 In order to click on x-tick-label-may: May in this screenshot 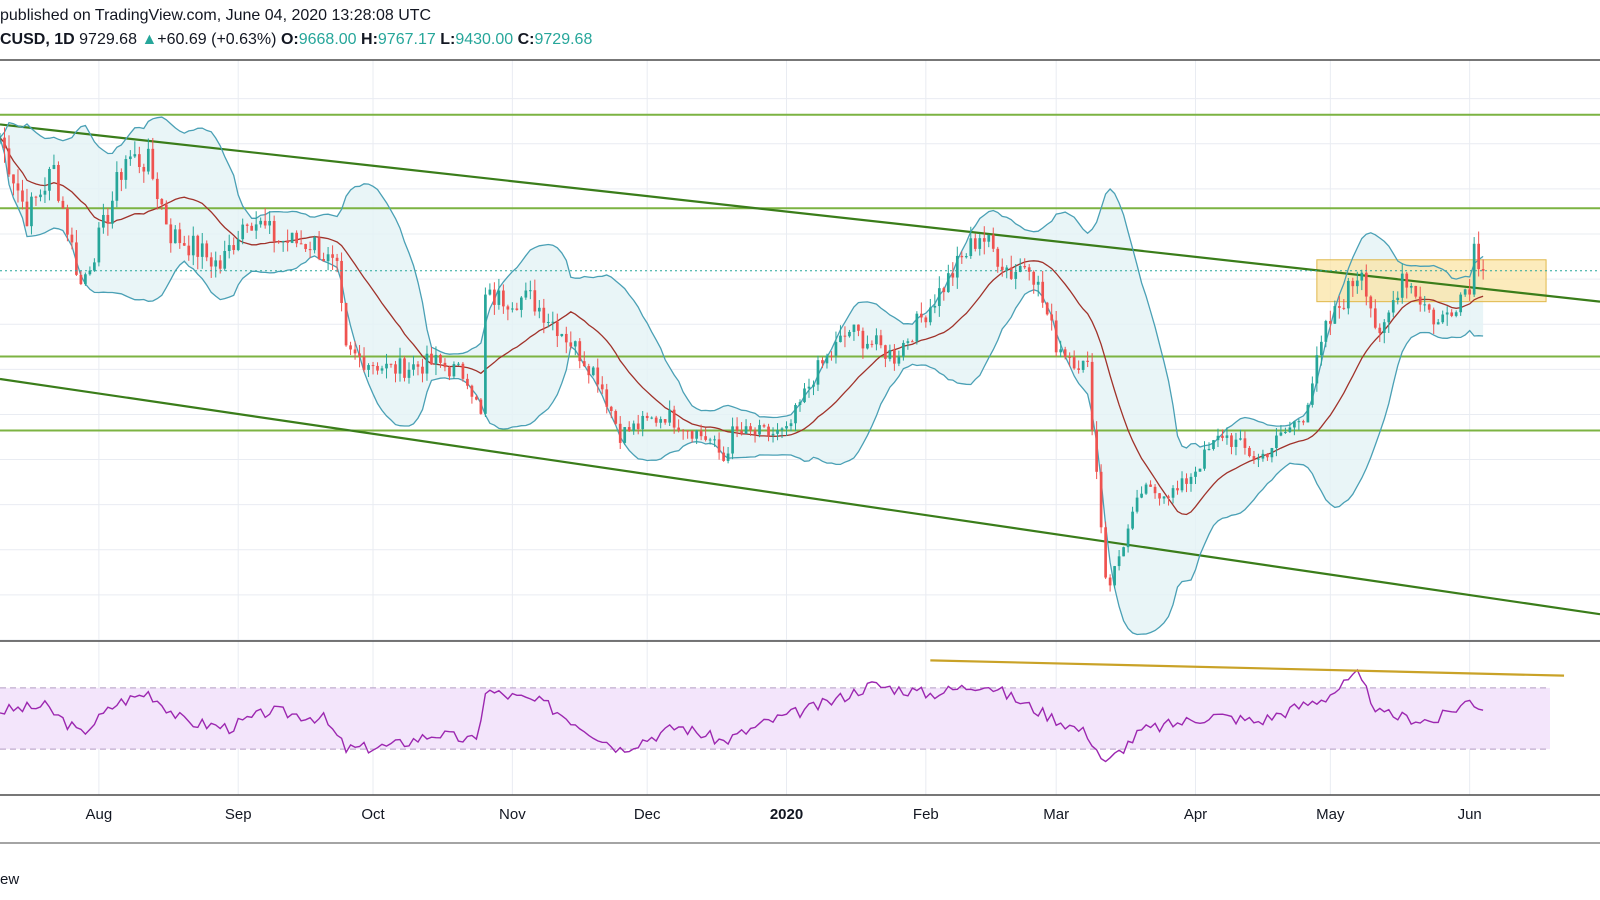, I will do `click(1330, 814)`.